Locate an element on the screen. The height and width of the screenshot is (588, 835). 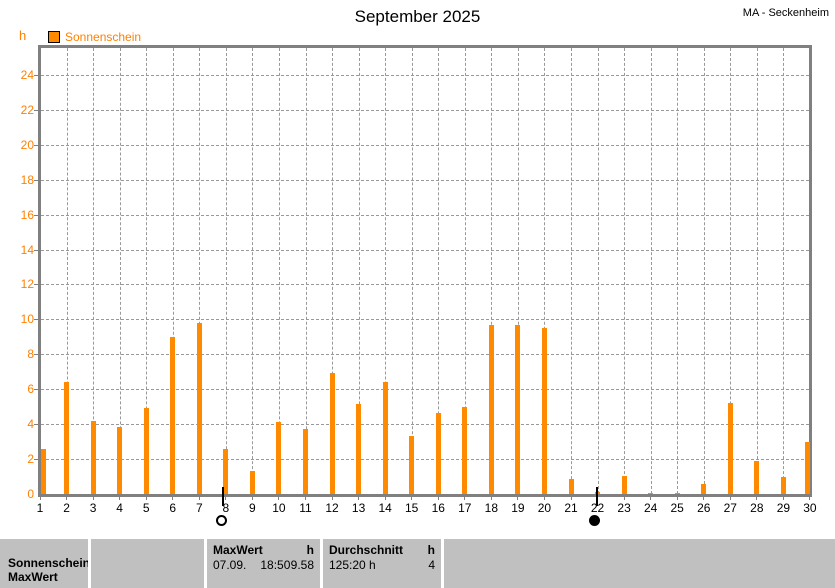
page-title: September 2025 is located at coordinates (417, 16).